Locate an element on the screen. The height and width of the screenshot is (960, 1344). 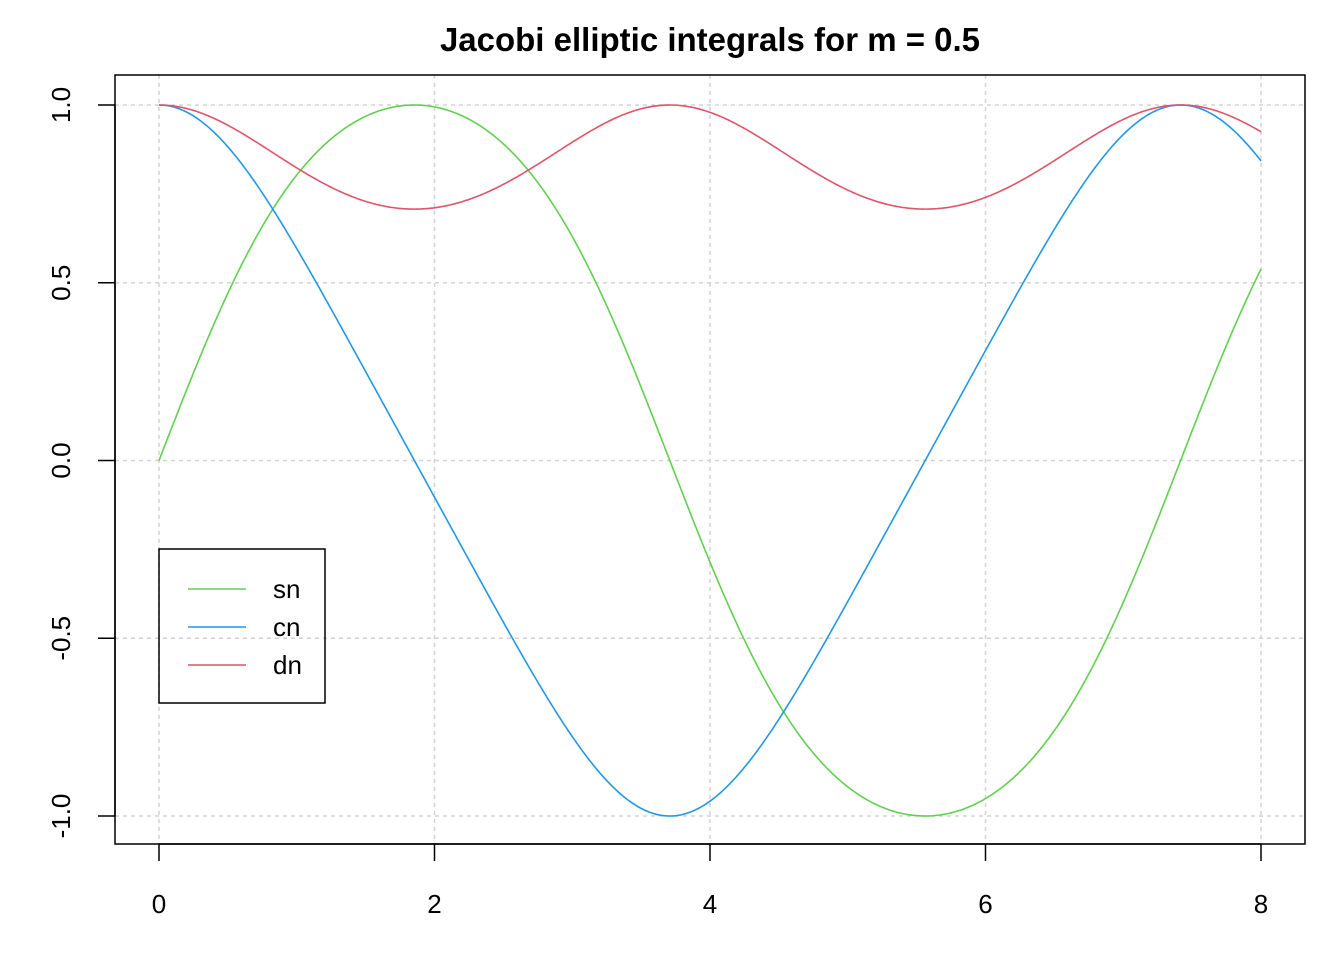
x-tick-label: 2 is located at coordinates (434, 904).